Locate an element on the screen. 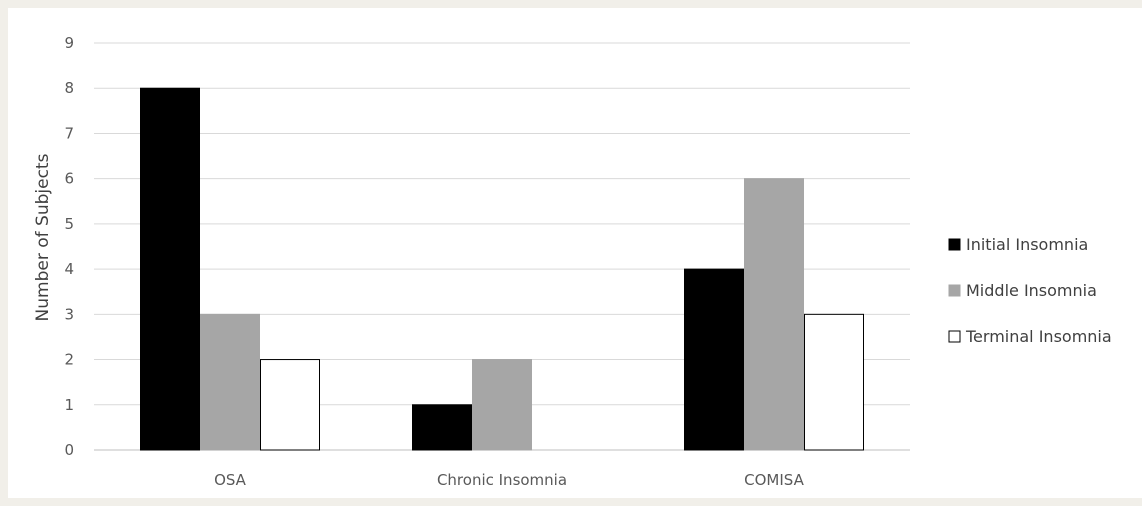 Image resolution: width=1142 pixels, height=506 pixels. bar-middle-insomnia-comisa is located at coordinates (774, 314).